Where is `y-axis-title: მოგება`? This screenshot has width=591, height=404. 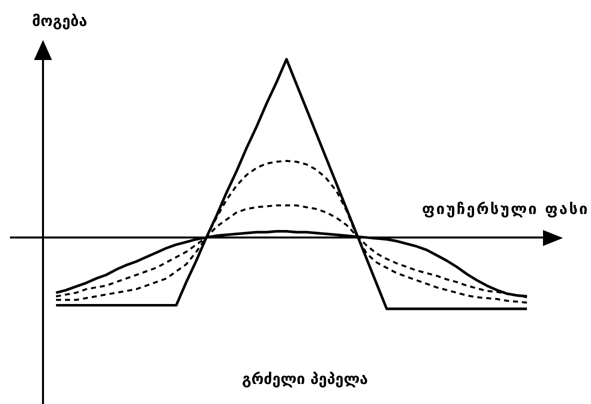
y-axis-title: მოგება is located at coordinates (60, 21).